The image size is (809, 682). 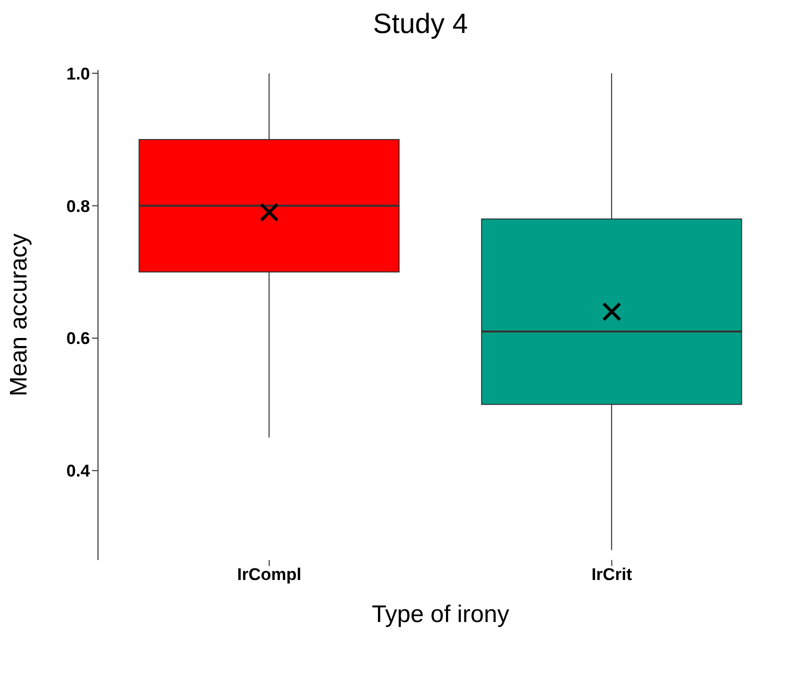 I want to click on y-tick-label: 0.8, so click(x=78, y=206).